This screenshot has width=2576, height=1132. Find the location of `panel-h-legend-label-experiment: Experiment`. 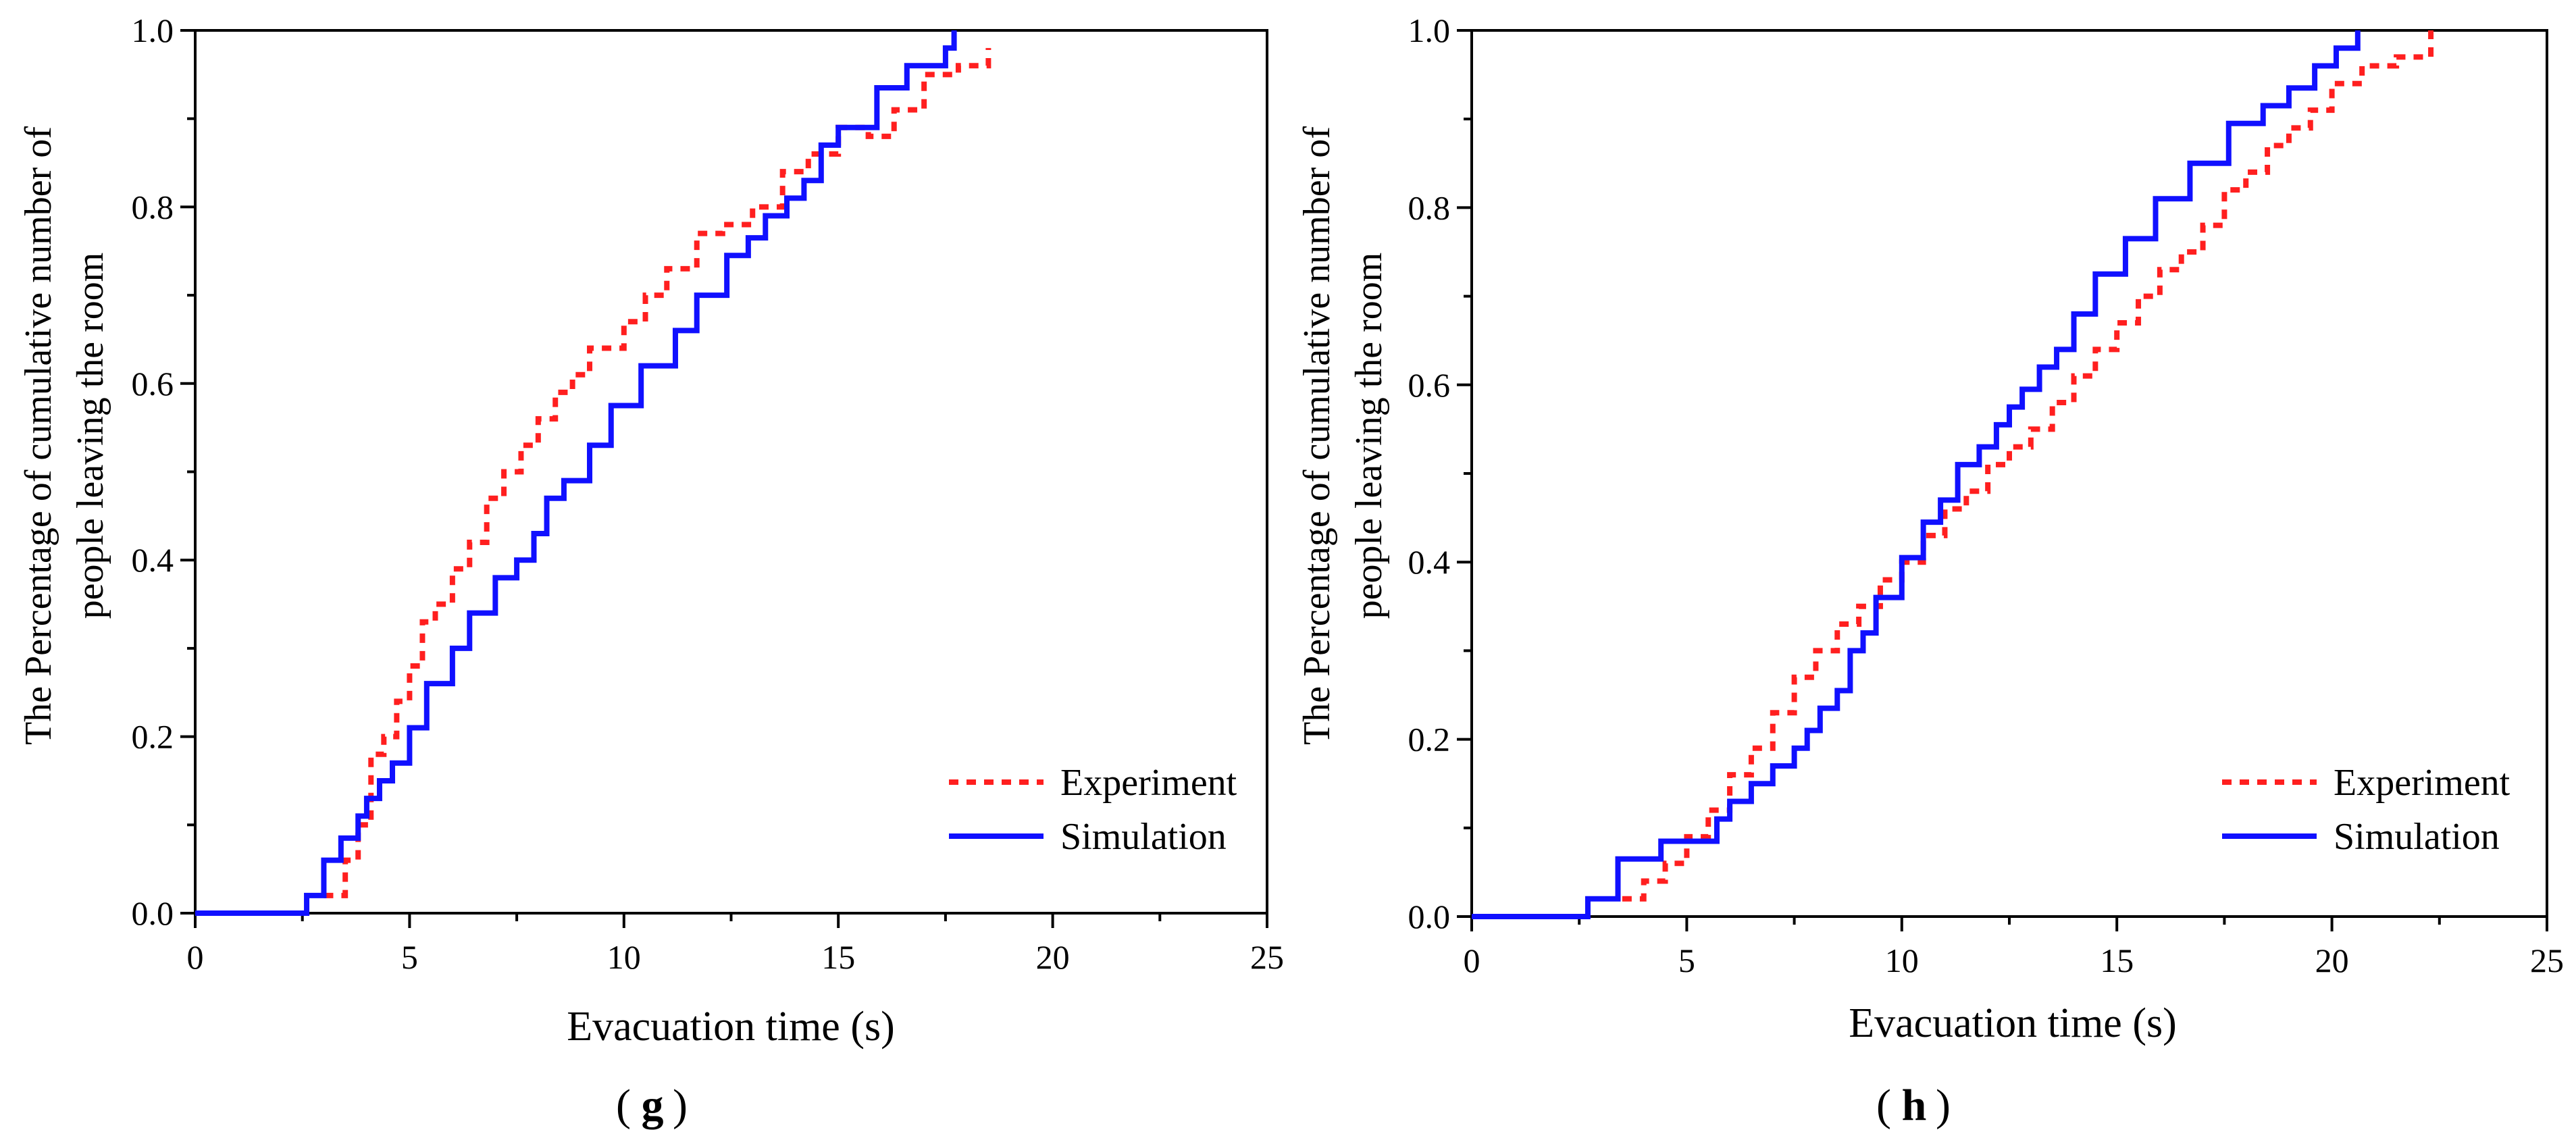

panel-h-legend-label-experiment: Experiment is located at coordinates (2422, 783).